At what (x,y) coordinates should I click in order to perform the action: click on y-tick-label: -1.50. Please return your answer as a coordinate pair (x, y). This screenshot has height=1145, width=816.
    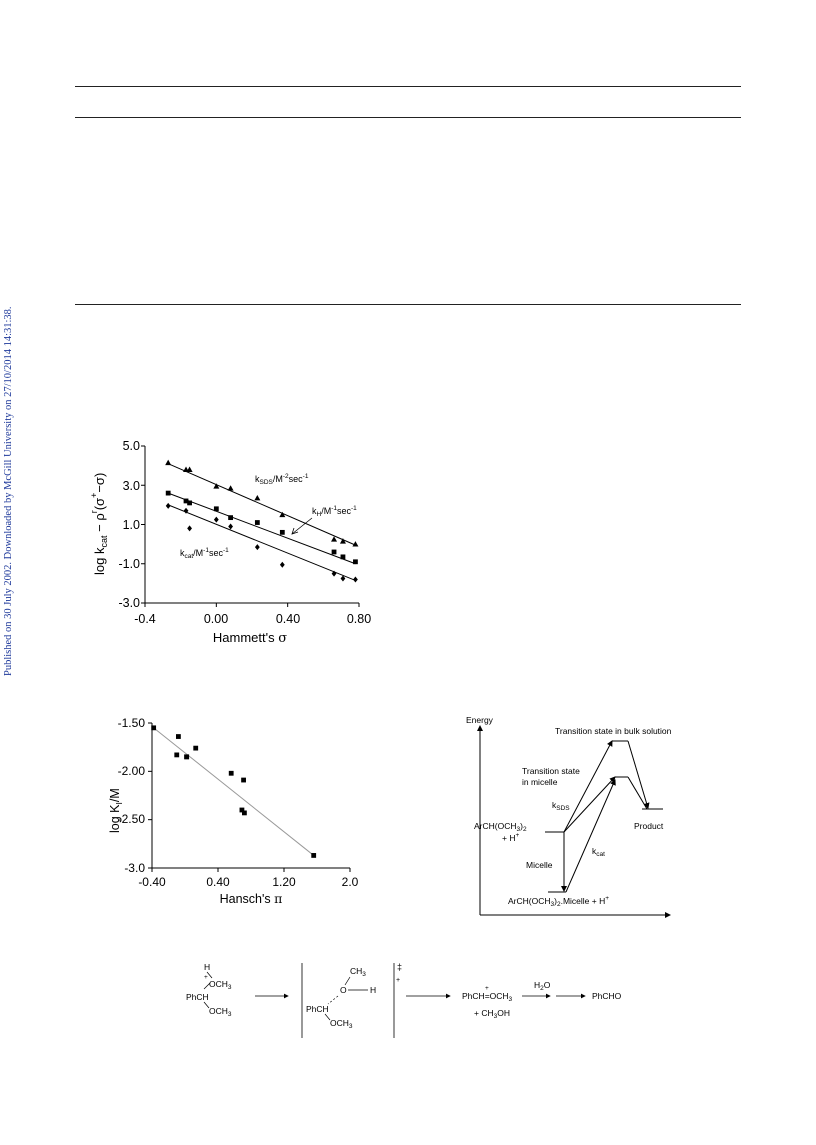
    Looking at the image, I should click on (132, 723).